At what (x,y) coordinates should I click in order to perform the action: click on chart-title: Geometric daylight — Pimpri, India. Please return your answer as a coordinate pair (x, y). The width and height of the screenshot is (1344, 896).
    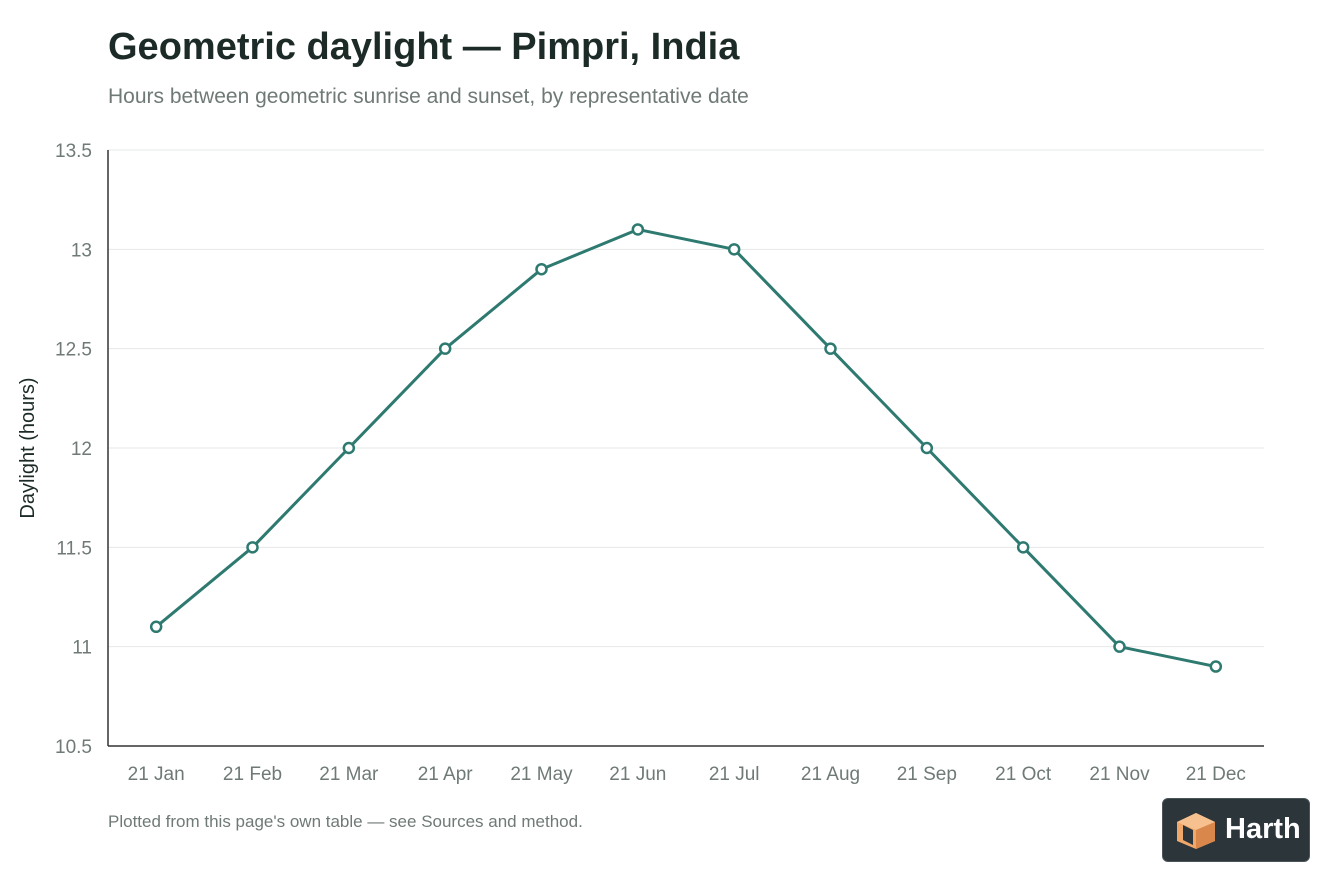
    Looking at the image, I should click on (424, 47).